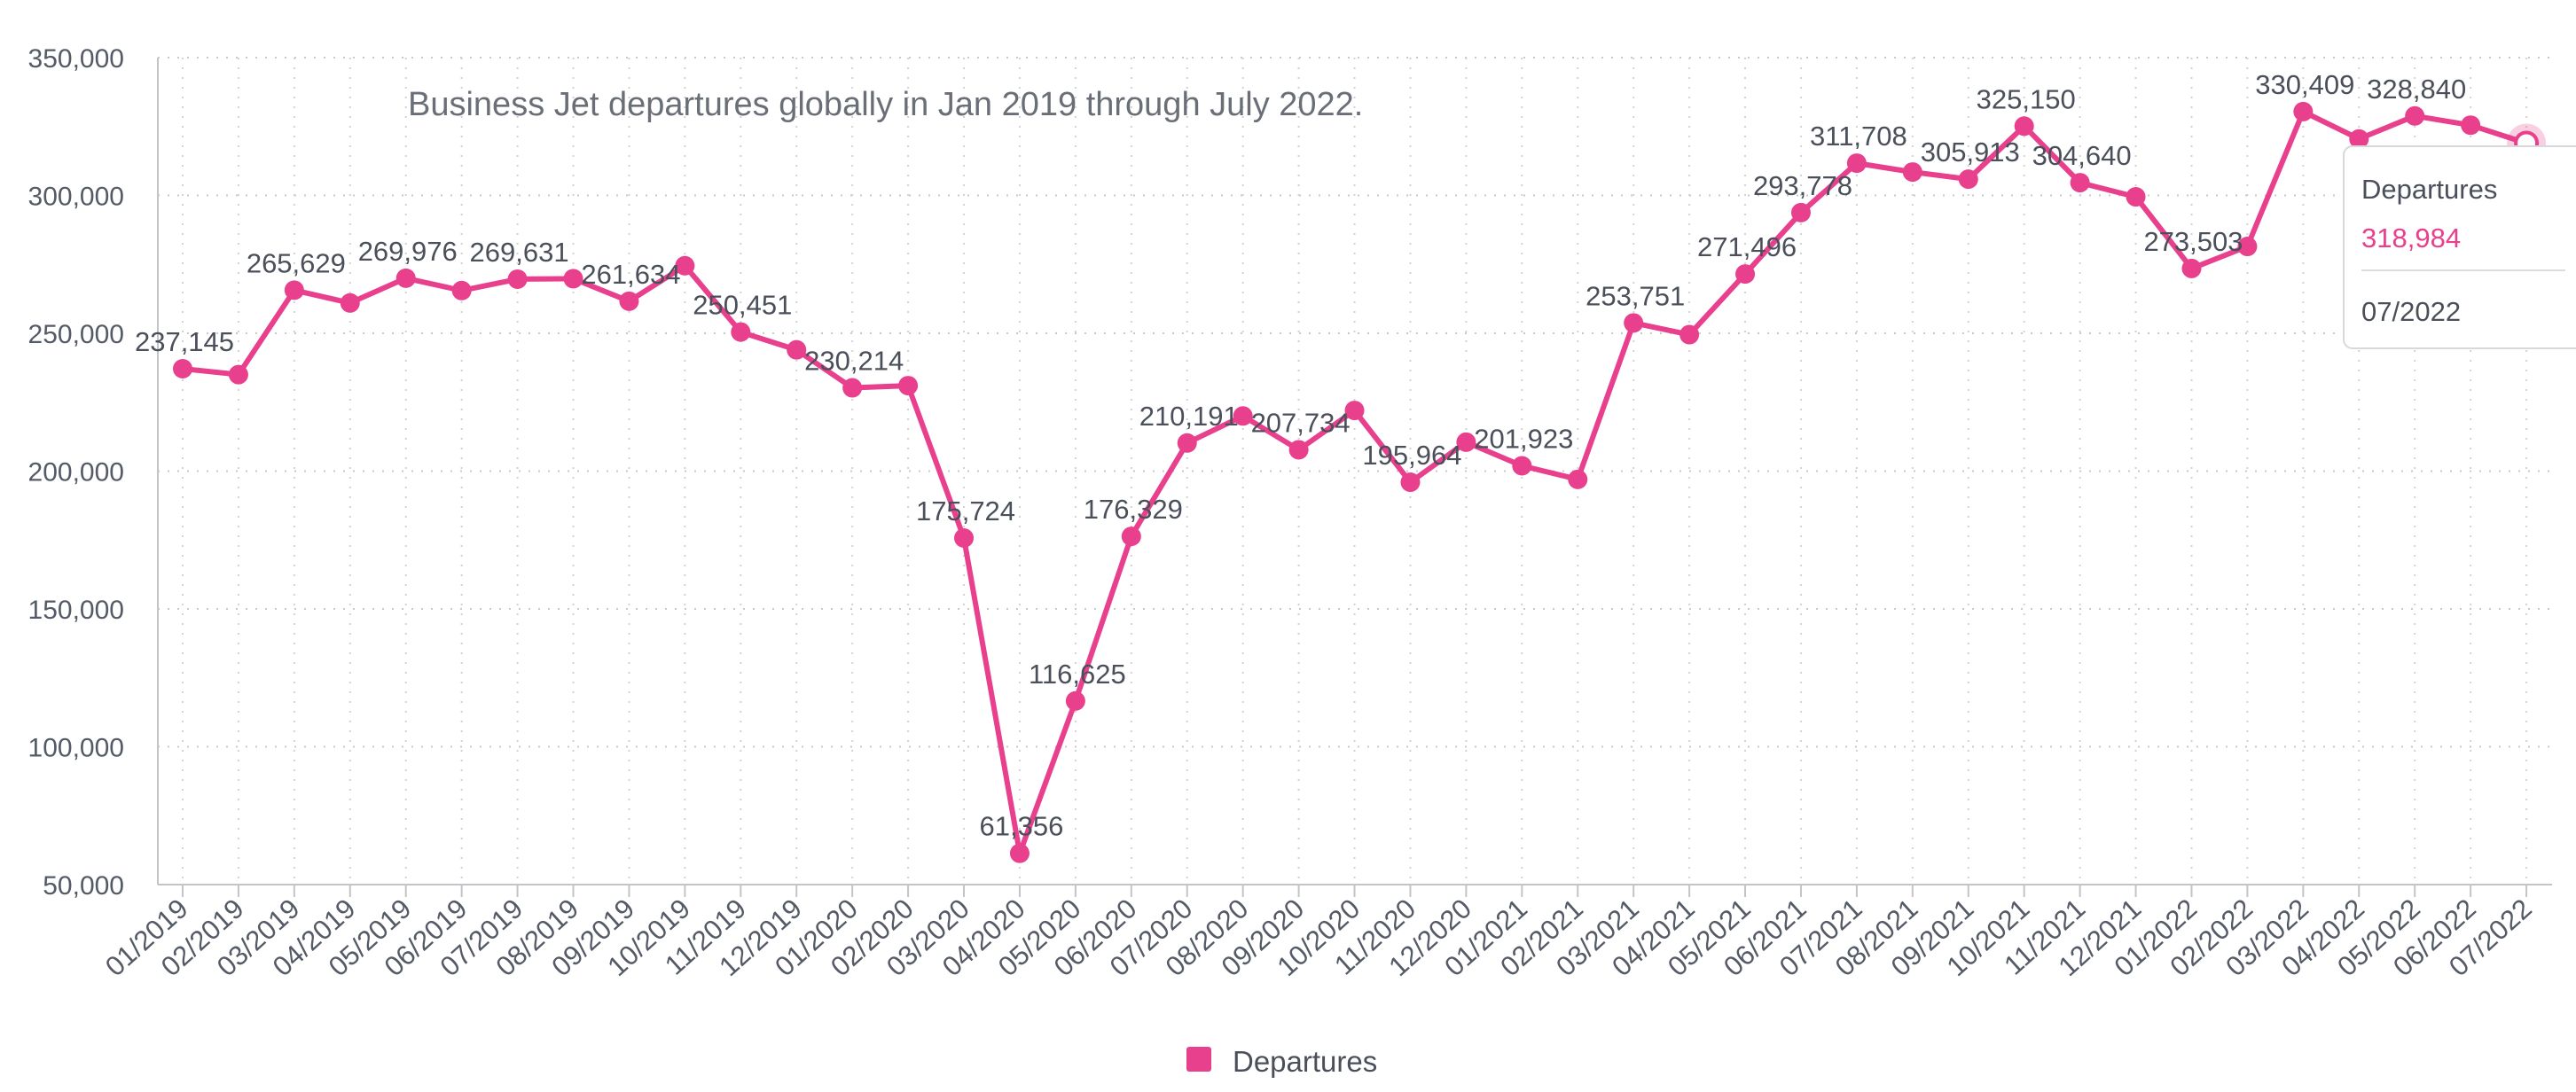  What do you see at coordinates (1970, 152) in the screenshot?
I see `data-label: 305,913` at bounding box center [1970, 152].